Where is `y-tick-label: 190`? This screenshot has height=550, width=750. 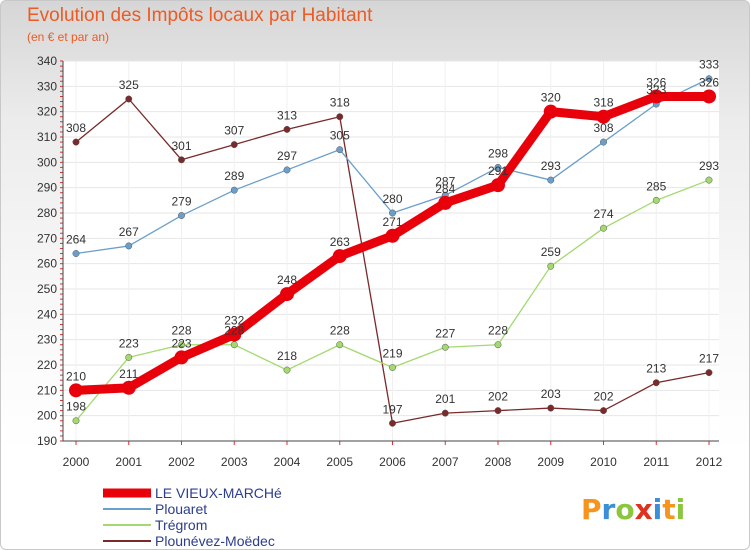
y-tick-label: 190 is located at coordinates (47, 441).